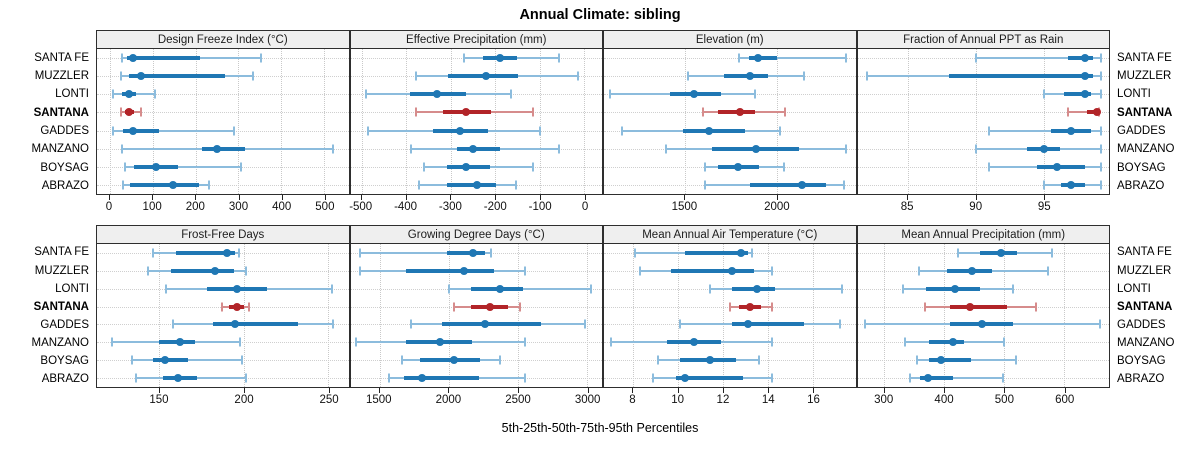  I want to click on panel-elevation-m: Elevation (m) 1500 2000, so click(730, 125).